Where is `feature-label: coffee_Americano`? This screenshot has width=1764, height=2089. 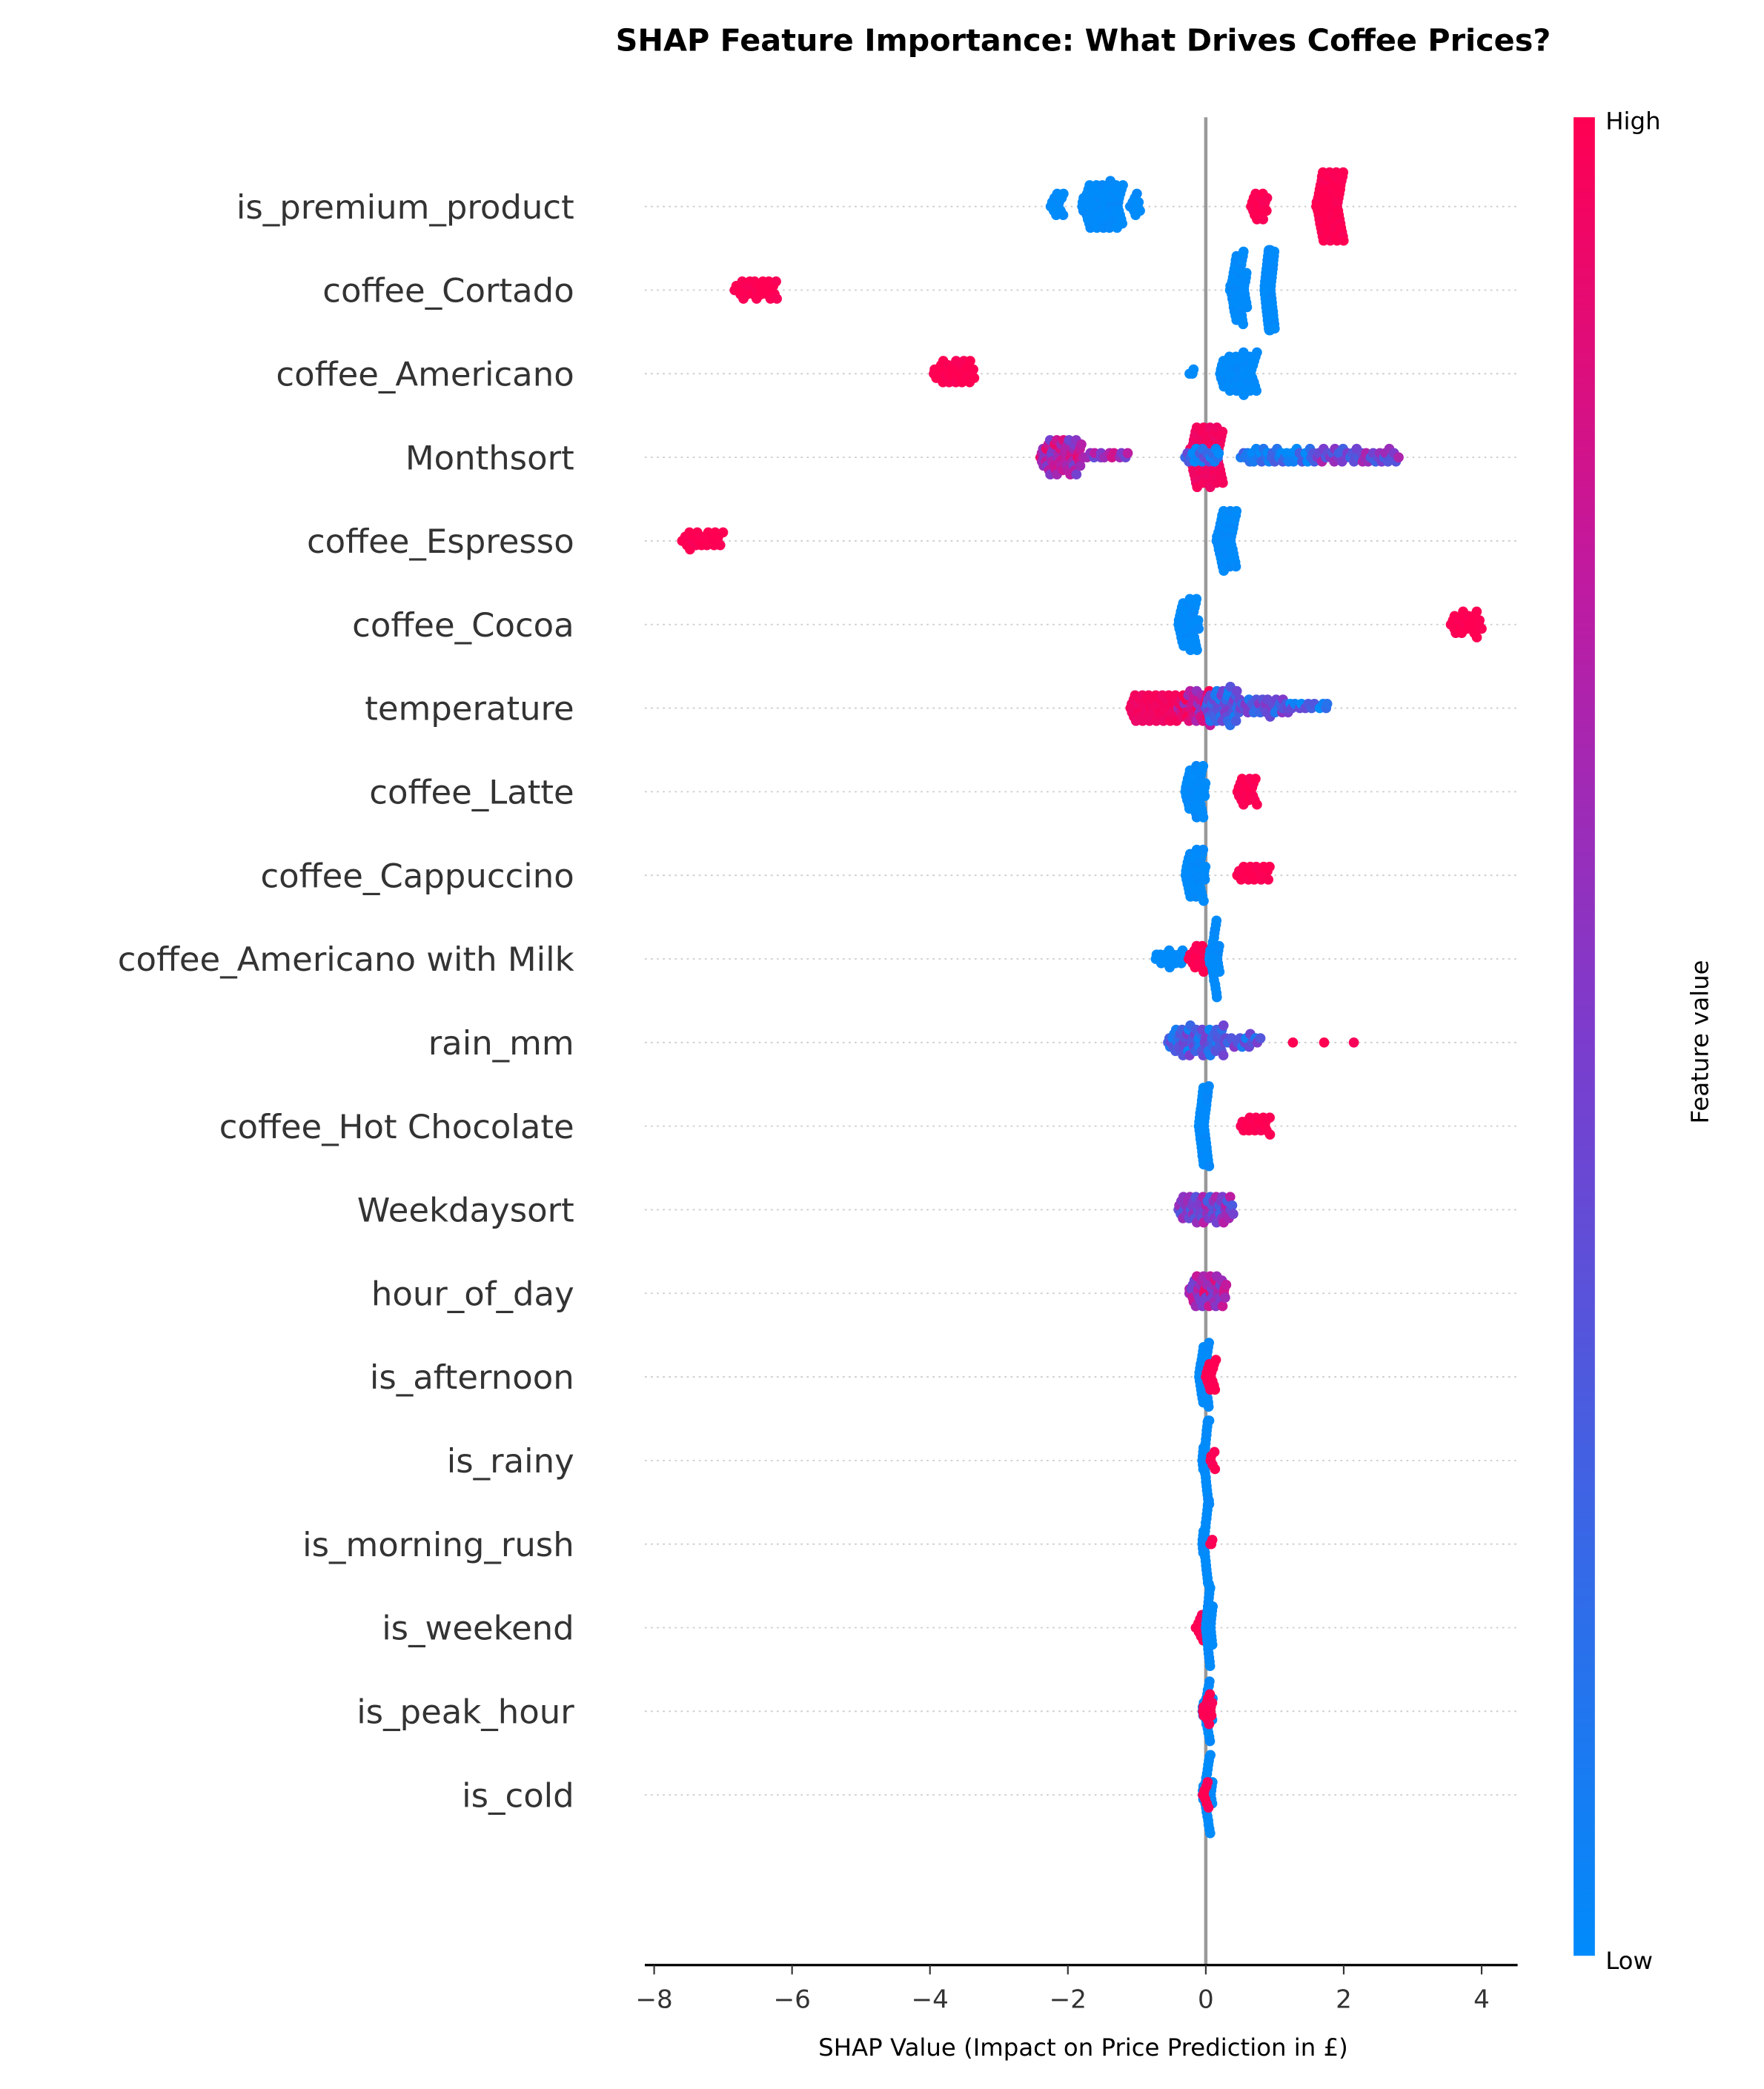
feature-label: coffee_Americano is located at coordinates (425, 373).